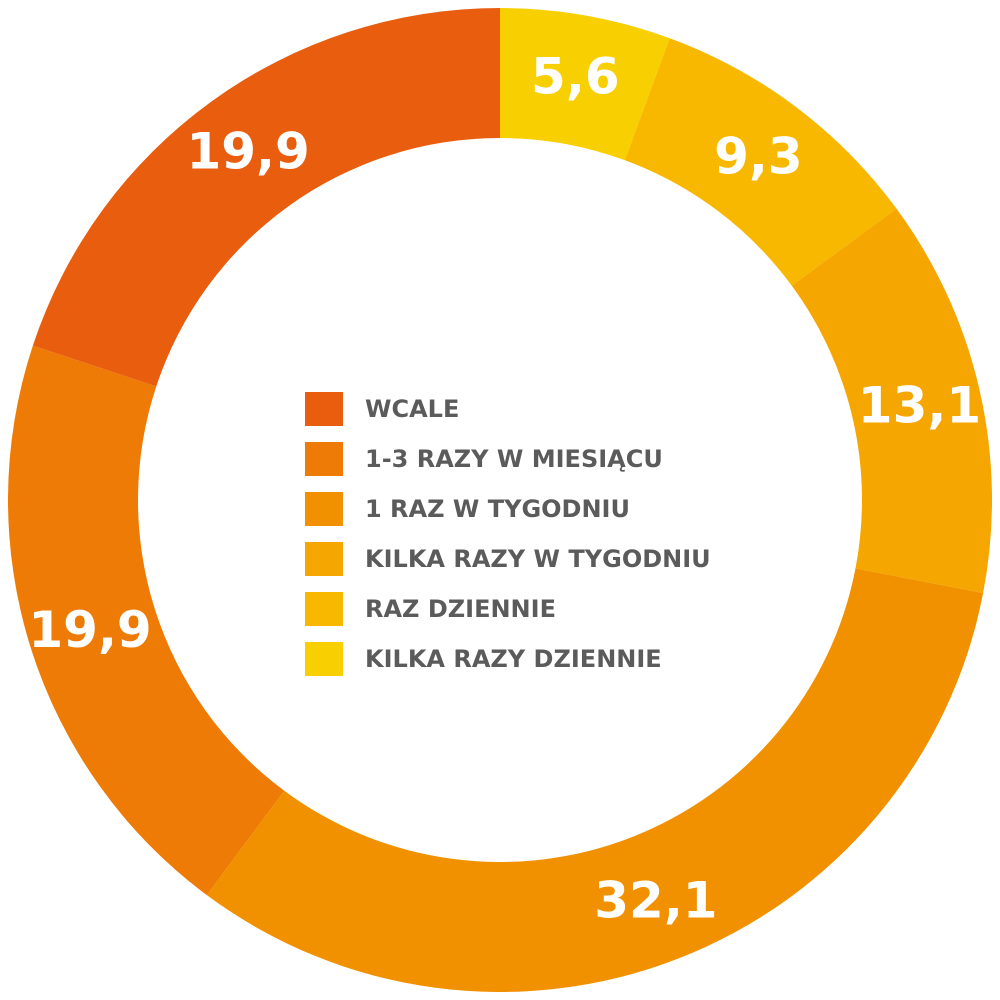 The width and height of the screenshot is (1000, 1000). Describe the element at coordinates (655, 901) in the screenshot. I see `slice-value-label: 32,1` at that location.